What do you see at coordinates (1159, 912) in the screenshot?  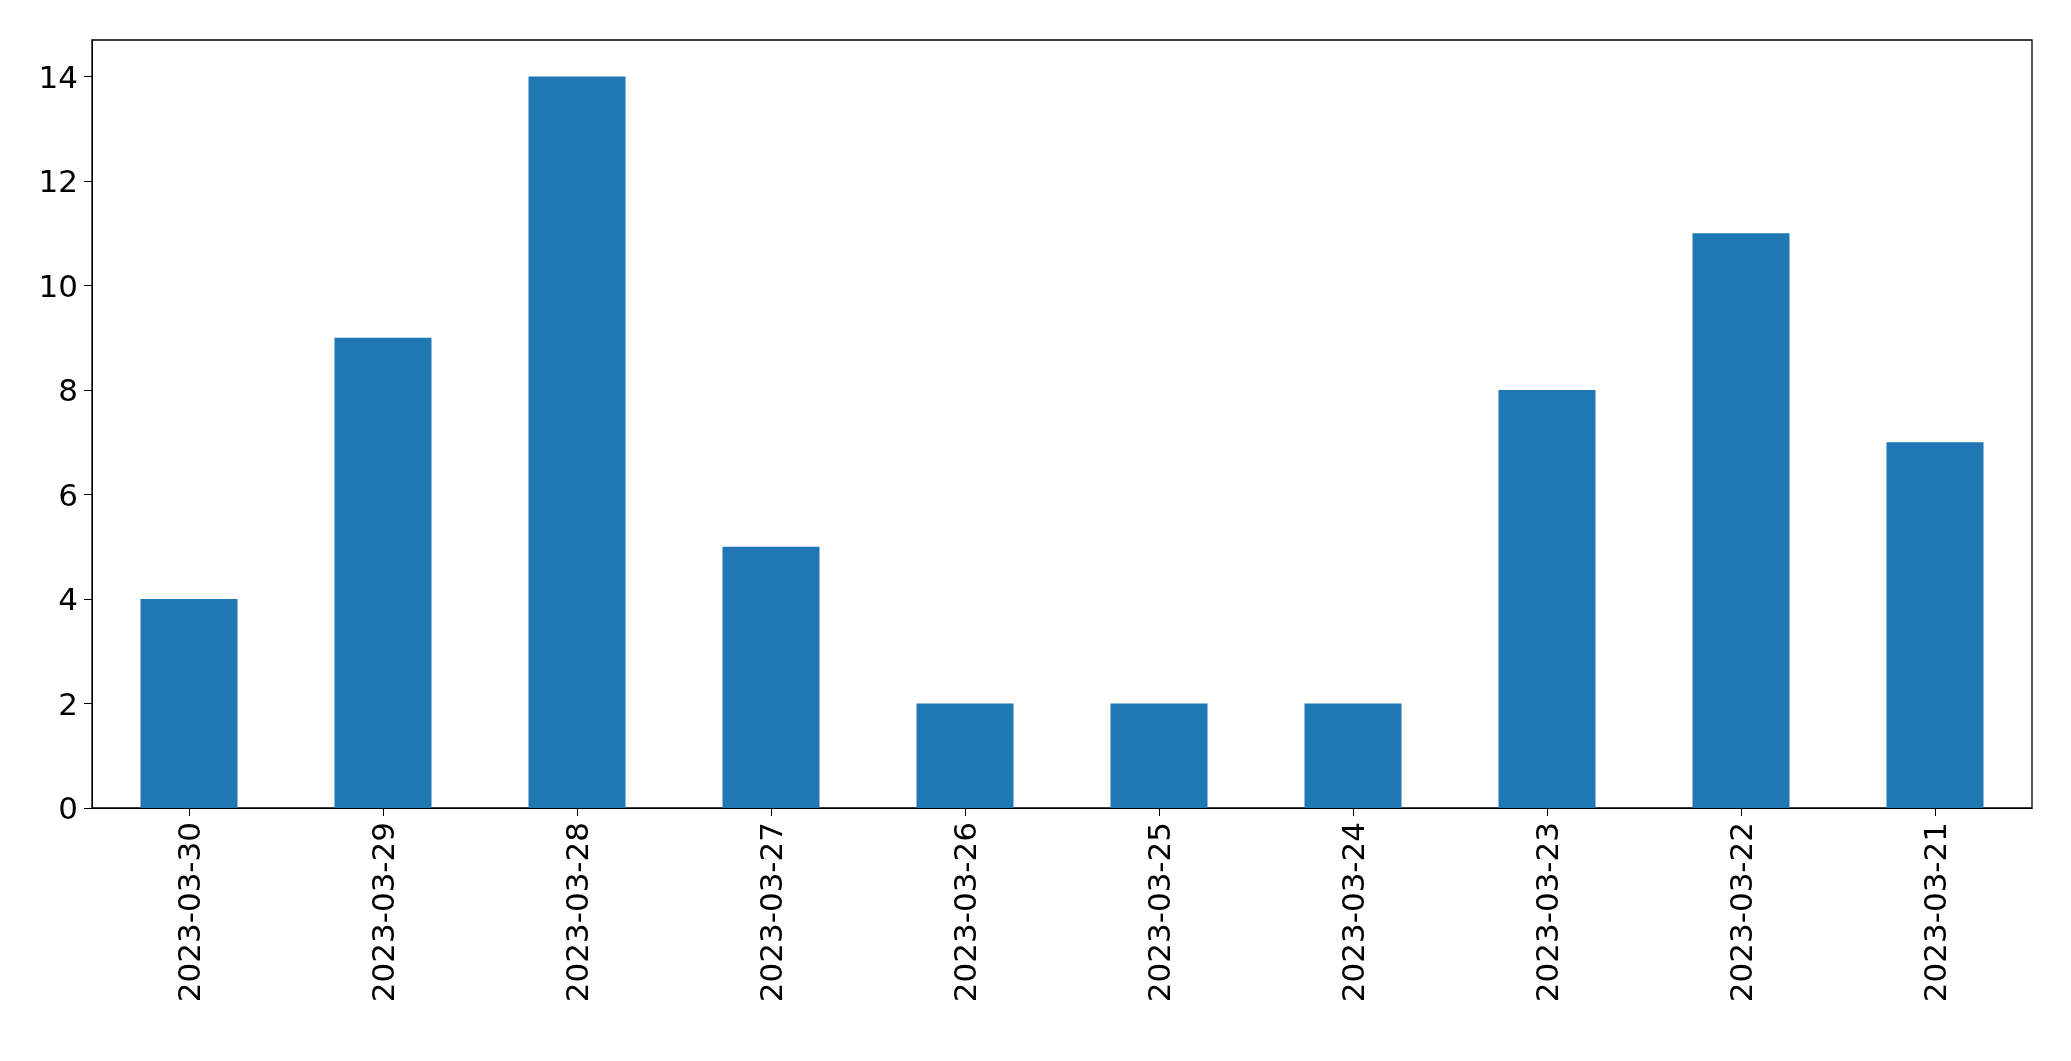 I see `x-tick-label: 2023-03-25` at bounding box center [1159, 912].